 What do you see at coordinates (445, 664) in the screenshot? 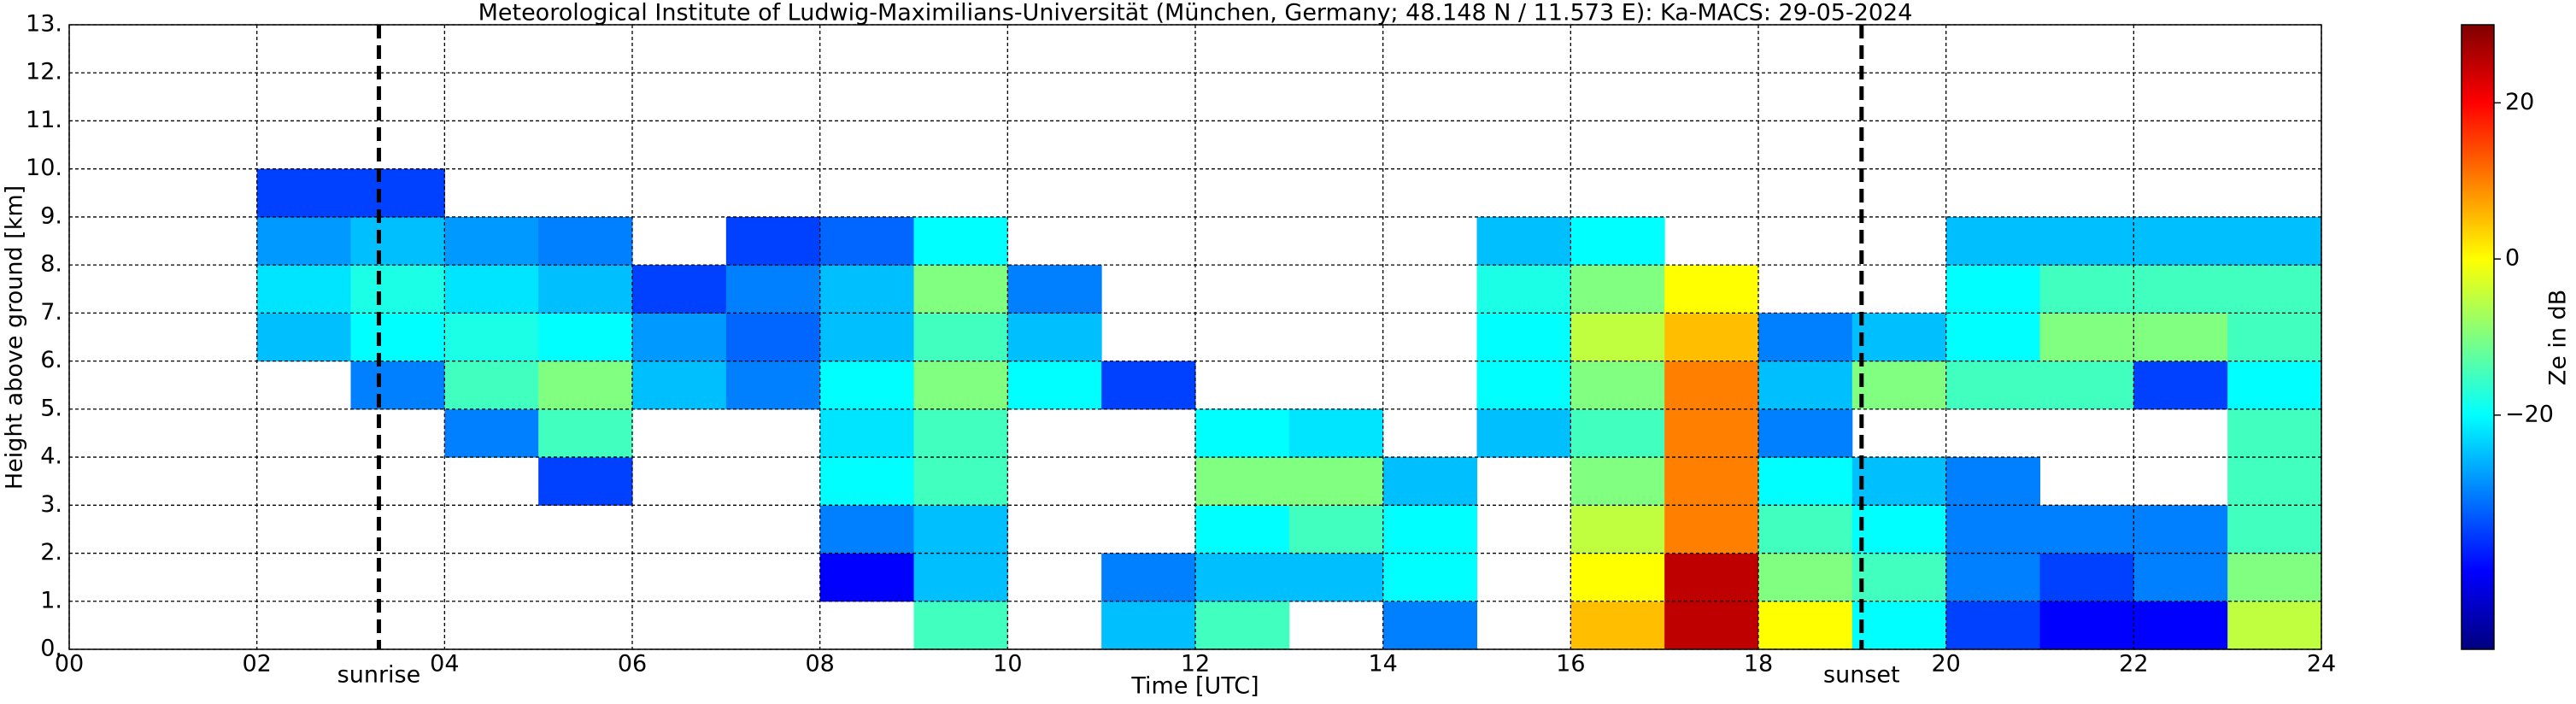
I see `x-tick-label: 04` at bounding box center [445, 664].